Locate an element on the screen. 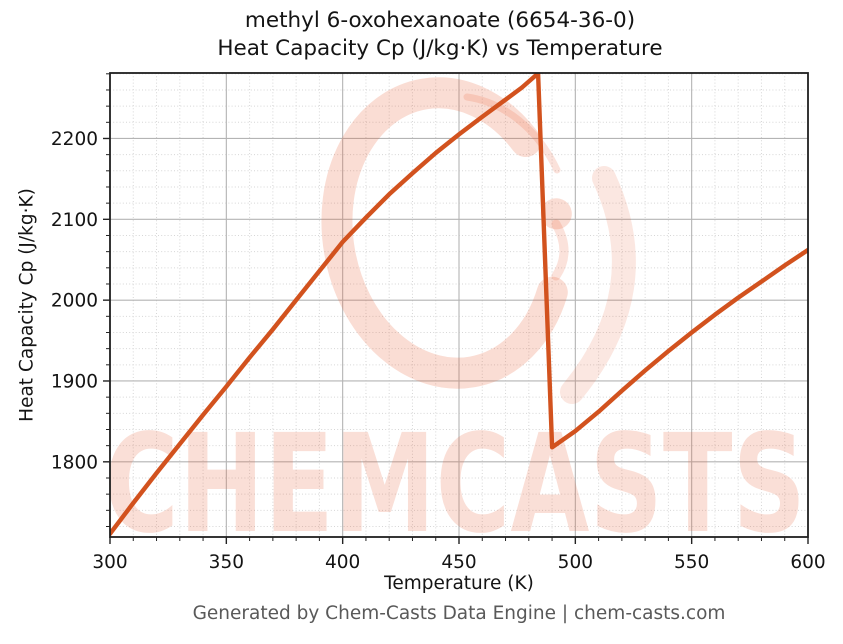  logo-hook-arc is located at coordinates (560, 250).